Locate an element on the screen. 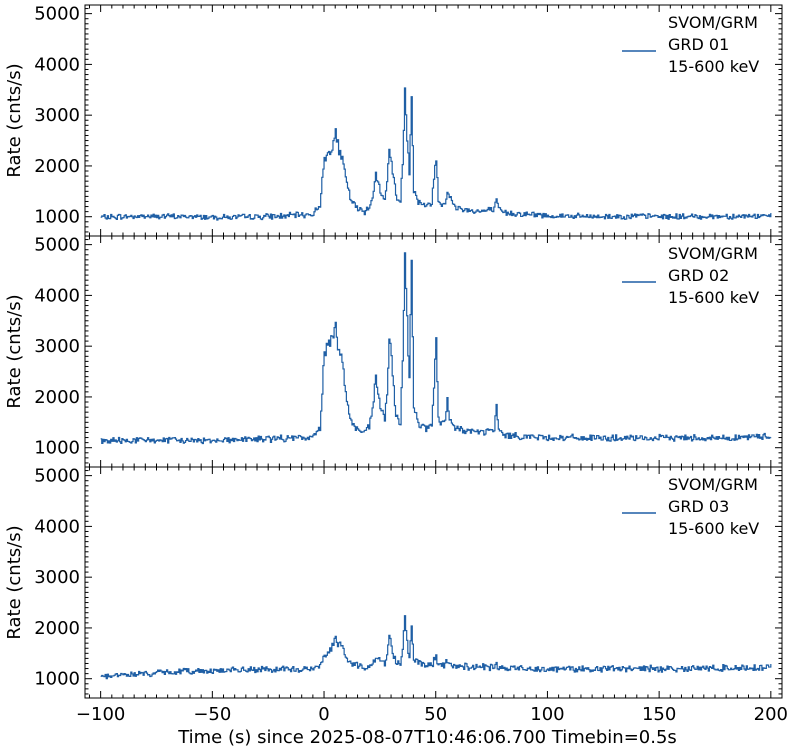  x-tick-label: 200 is located at coordinates (770, 714).